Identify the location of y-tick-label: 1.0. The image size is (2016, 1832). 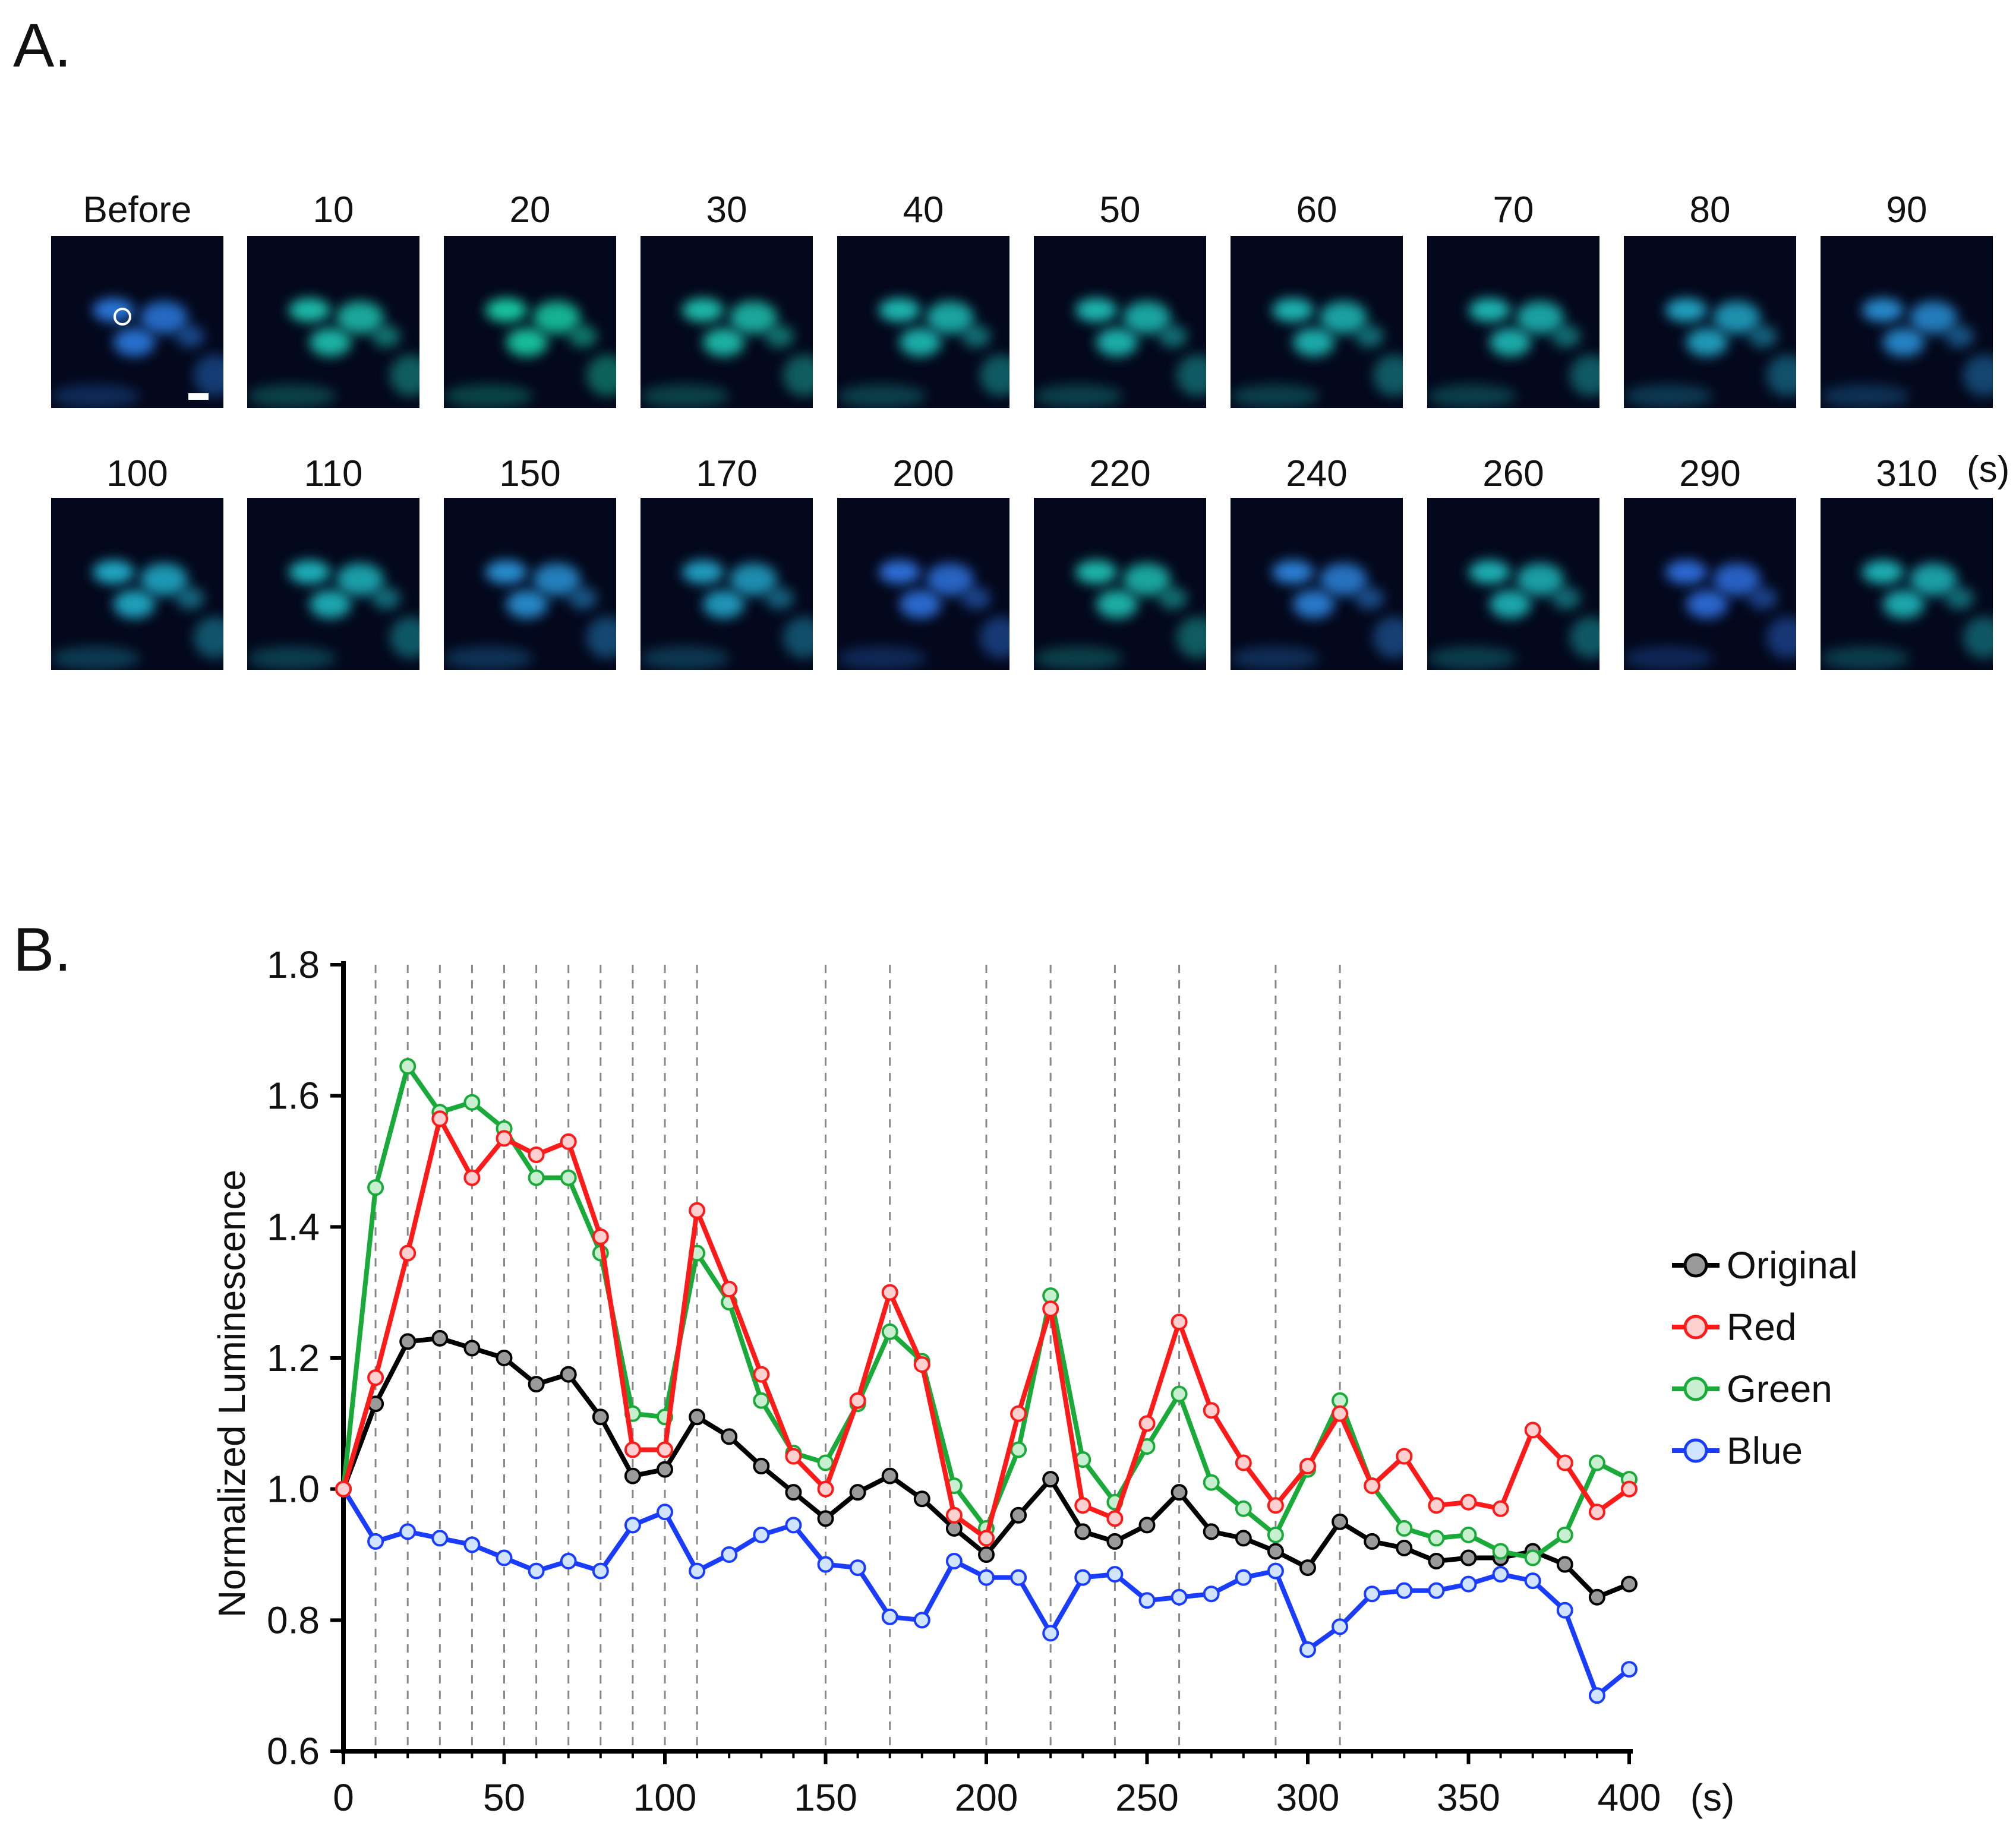
(293, 1489).